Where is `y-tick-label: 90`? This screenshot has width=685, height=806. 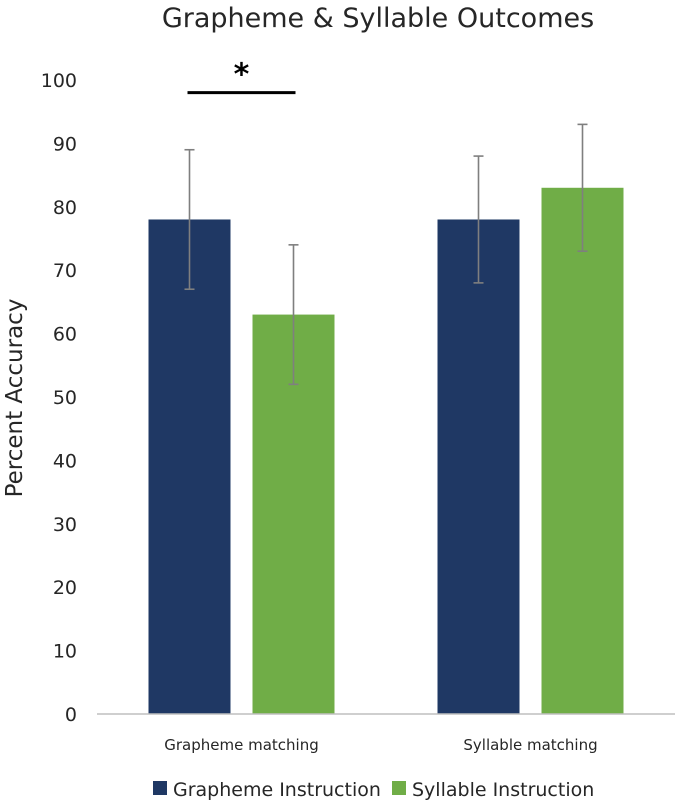
y-tick-label: 90 is located at coordinates (65, 144).